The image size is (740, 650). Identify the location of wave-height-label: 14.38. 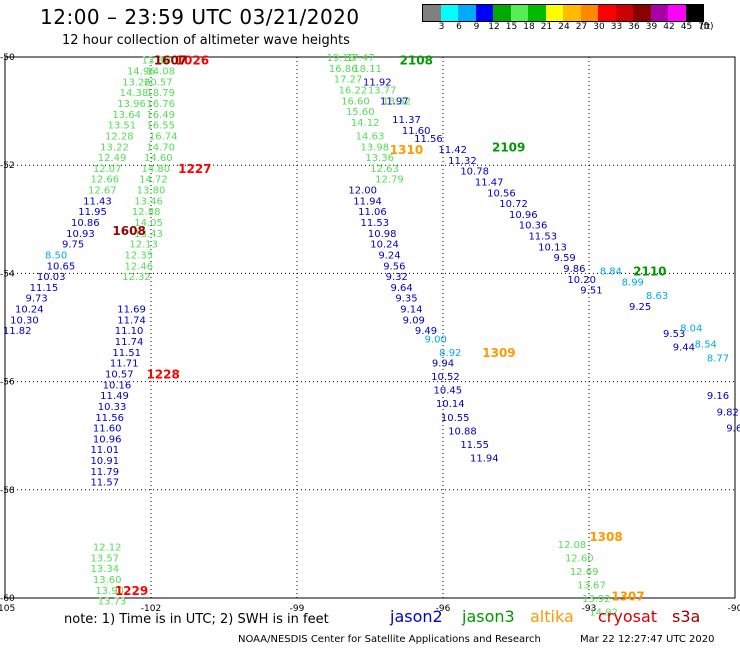
(134, 93).